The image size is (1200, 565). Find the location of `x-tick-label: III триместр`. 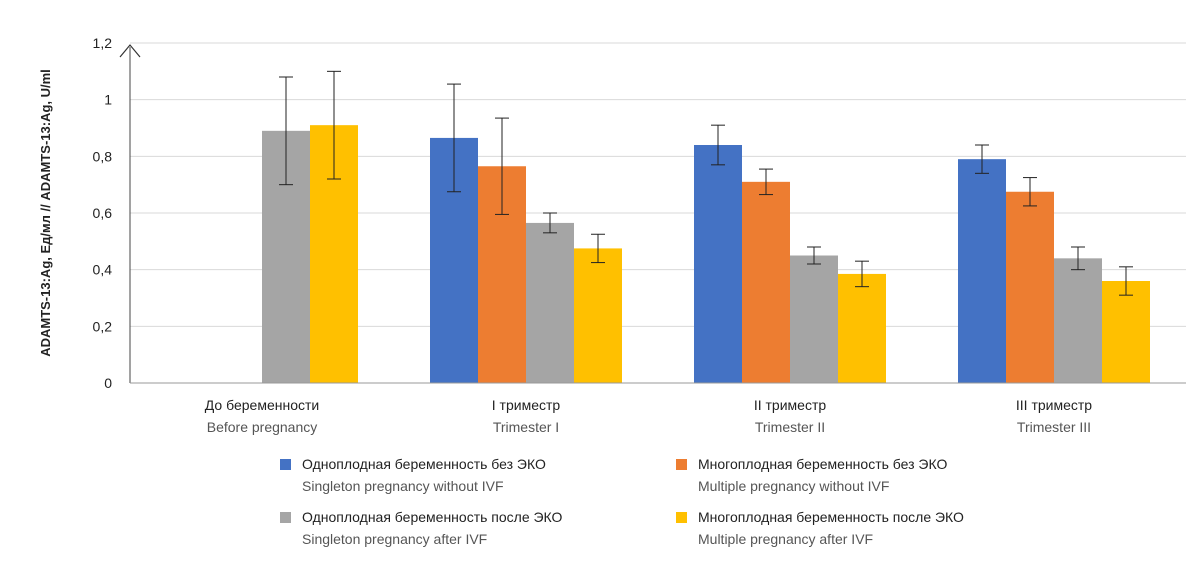

x-tick-label: III триместр is located at coordinates (1054, 405).